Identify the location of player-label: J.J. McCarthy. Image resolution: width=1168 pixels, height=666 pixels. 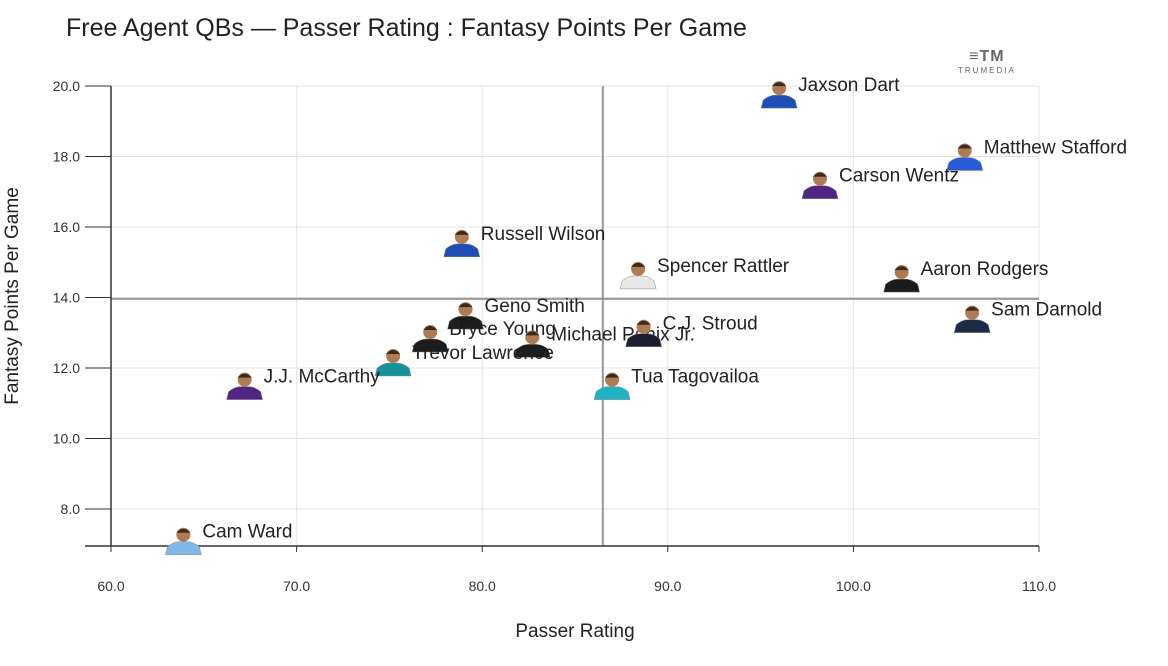
(322, 377).